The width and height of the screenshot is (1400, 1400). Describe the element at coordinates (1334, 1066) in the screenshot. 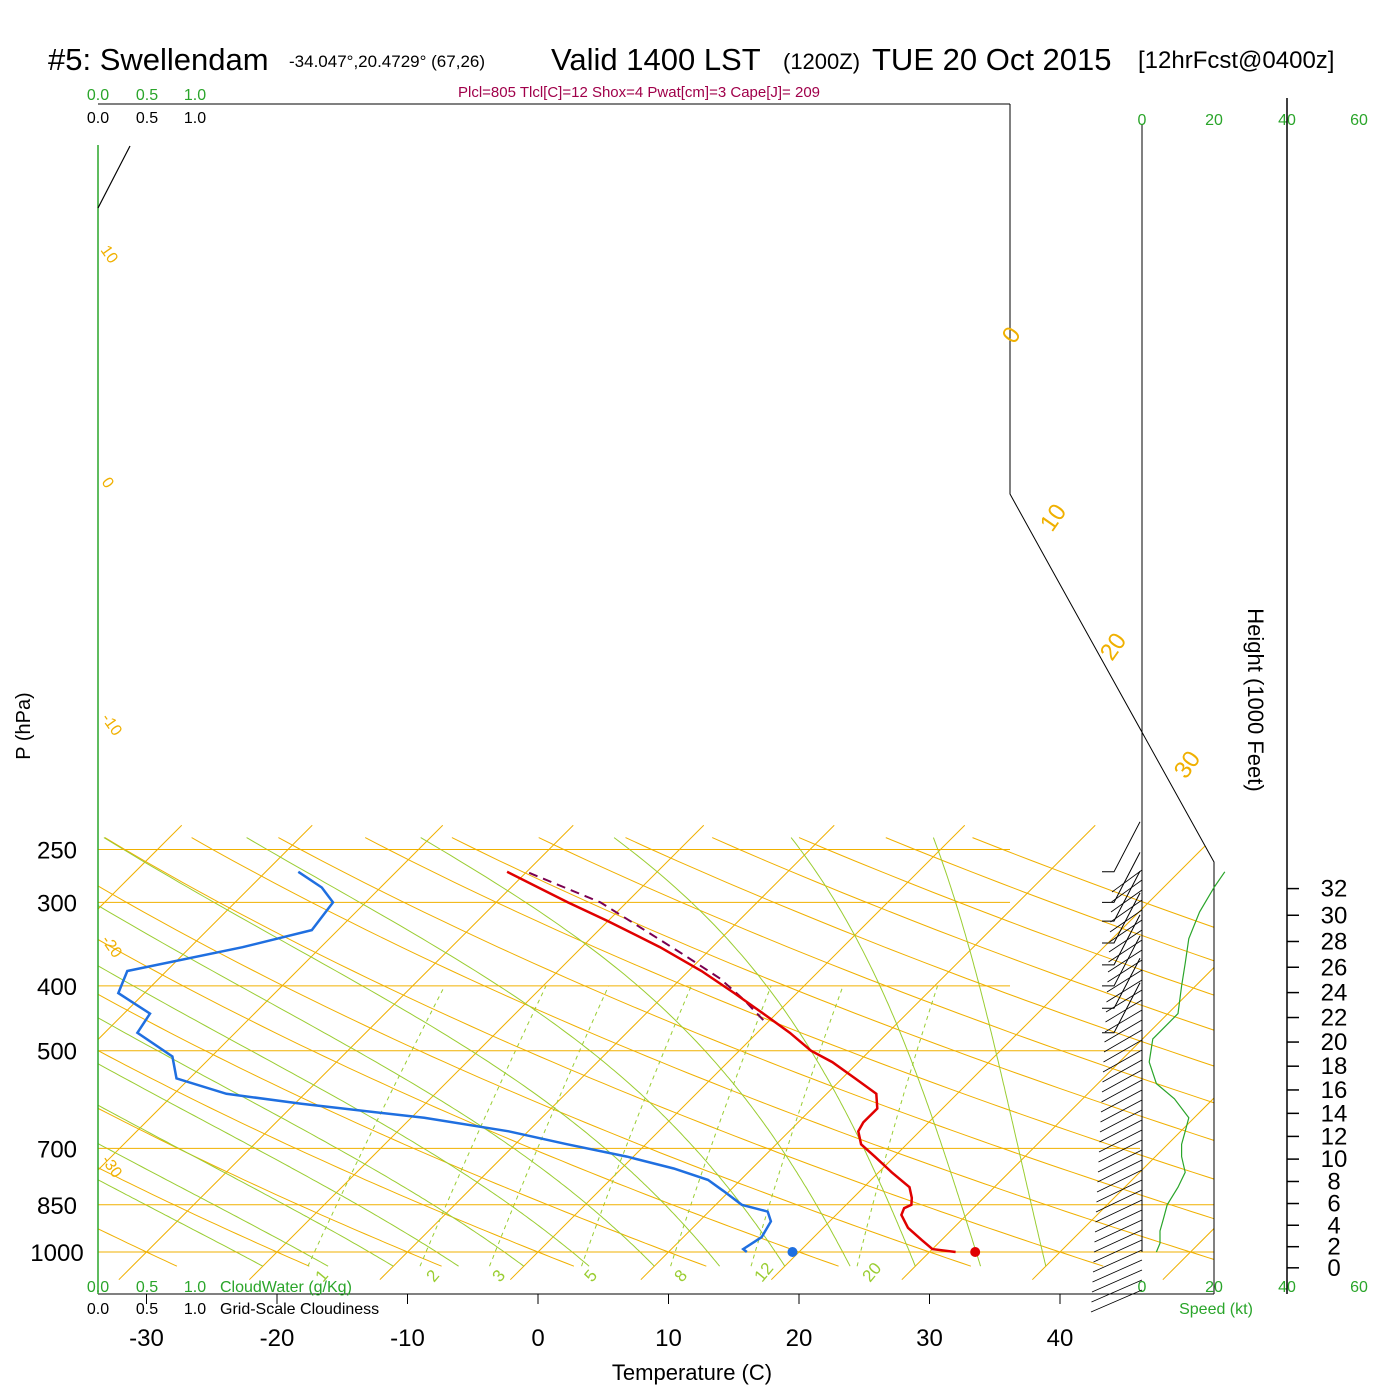

I see `height-tick-label: 18` at that location.